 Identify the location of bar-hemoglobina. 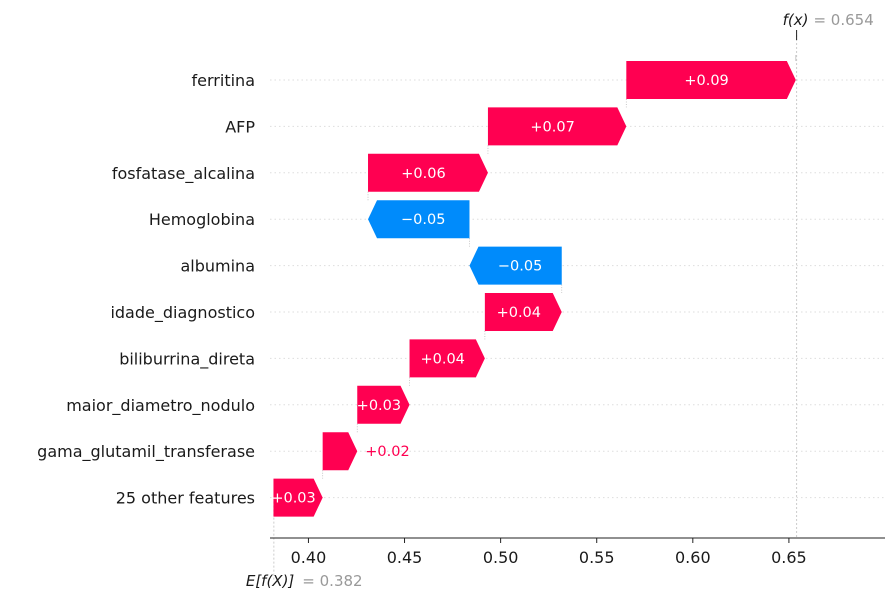
(419, 219).